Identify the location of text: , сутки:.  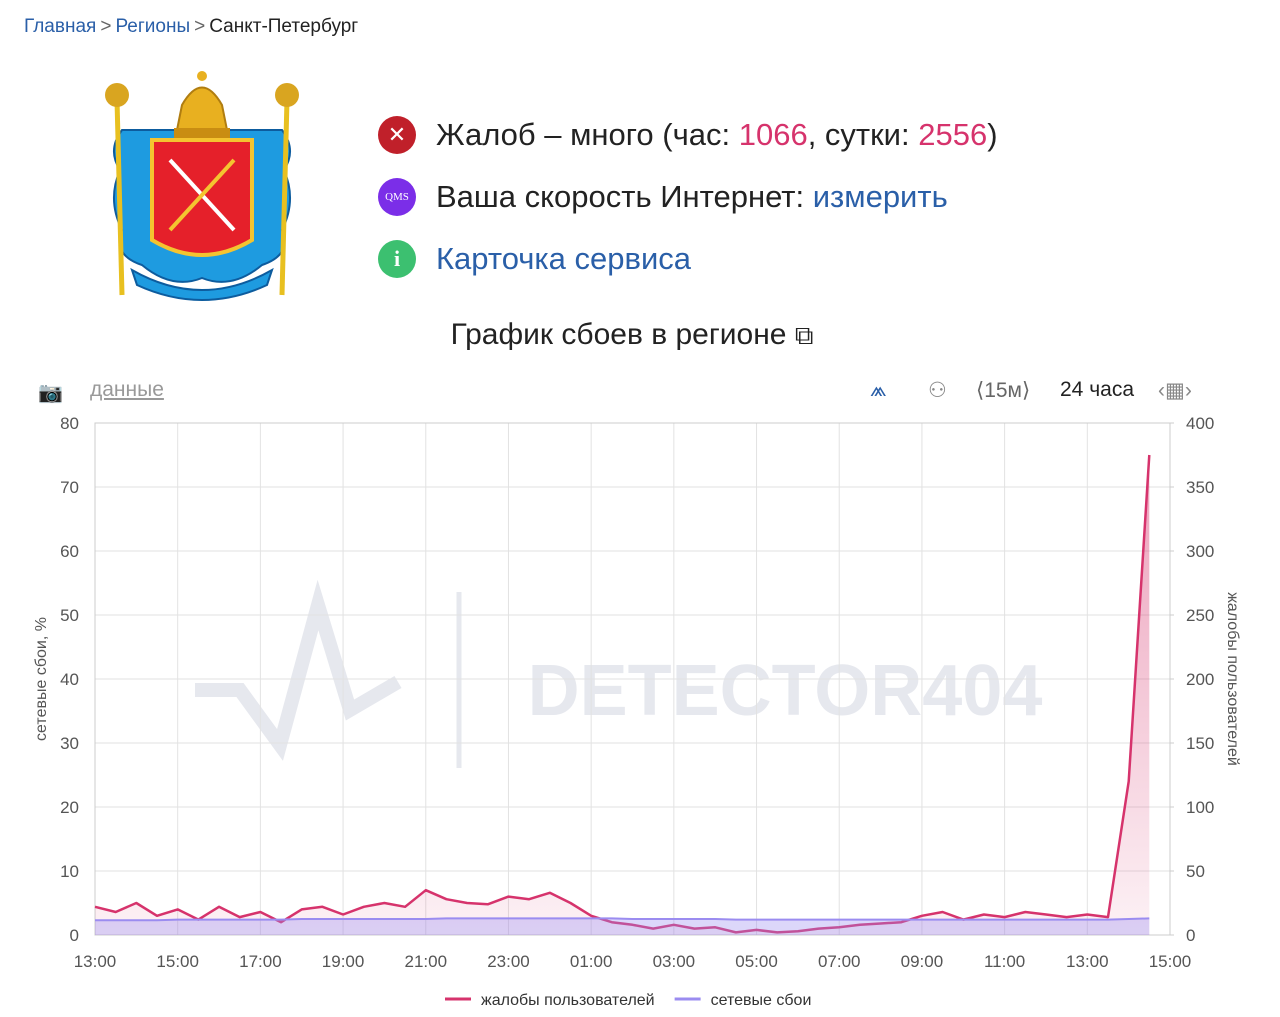
(863, 134).